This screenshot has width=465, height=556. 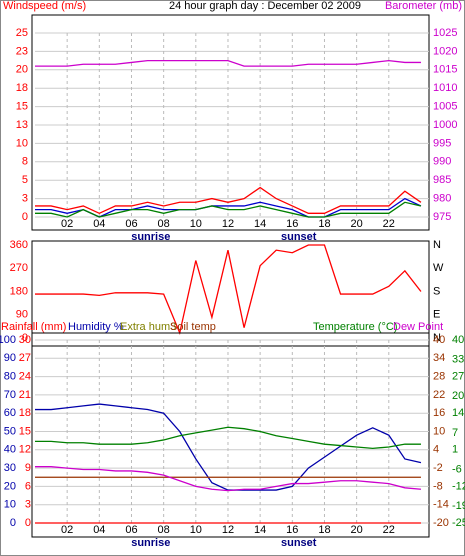 What do you see at coordinates (28, 468) in the screenshot?
I see `y-tick-label: 9` at bounding box center [28, 468].